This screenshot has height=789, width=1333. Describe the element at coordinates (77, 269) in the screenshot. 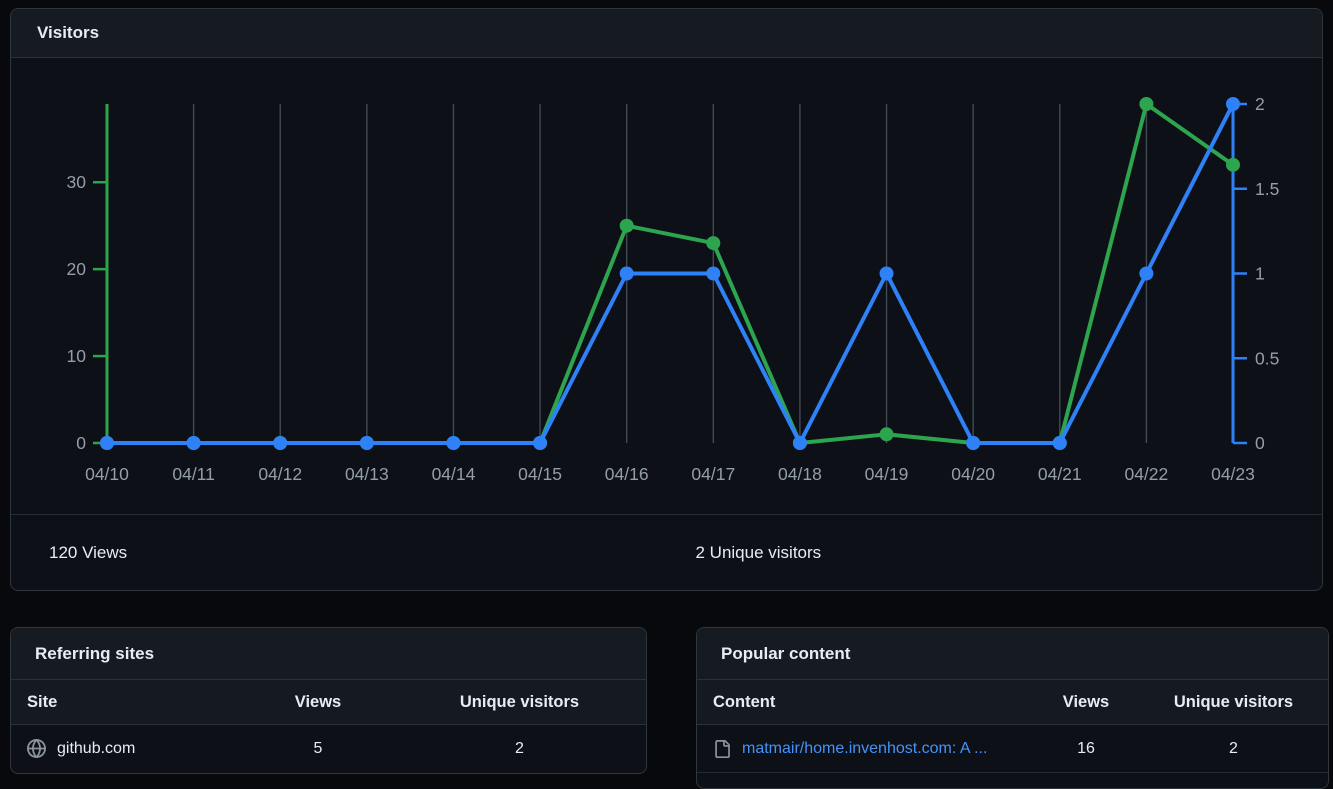

I see `svg-text: 20` at that location.